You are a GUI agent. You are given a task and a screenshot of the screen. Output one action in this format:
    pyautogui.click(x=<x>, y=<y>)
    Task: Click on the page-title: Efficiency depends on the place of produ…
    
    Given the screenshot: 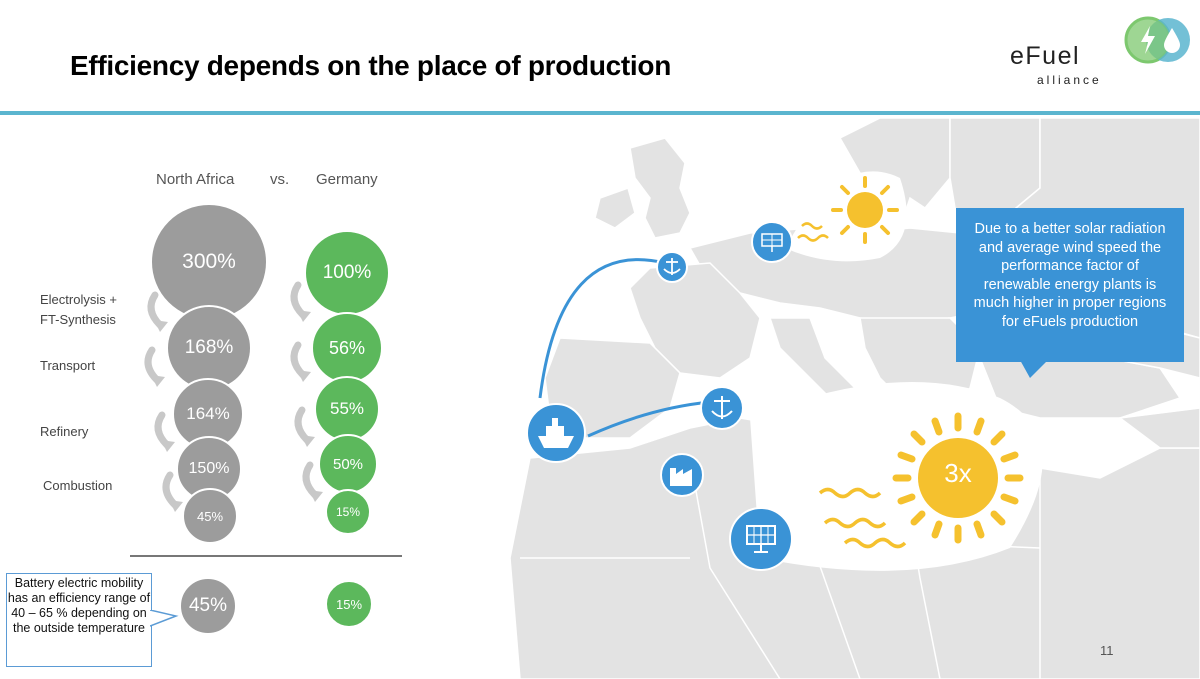 What is the action you would take?
    pyautogui.click(x=371, y=65)
    